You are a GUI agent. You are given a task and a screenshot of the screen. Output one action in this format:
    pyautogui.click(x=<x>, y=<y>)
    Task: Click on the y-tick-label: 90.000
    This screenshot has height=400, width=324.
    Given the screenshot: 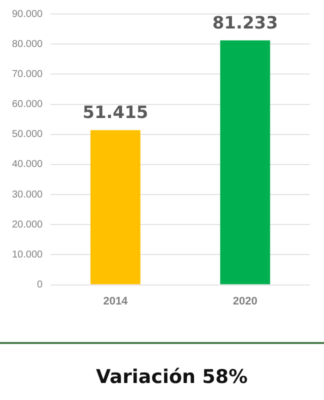 What is the action you would take?
    pyautogui.click(x=28, y=14)
    